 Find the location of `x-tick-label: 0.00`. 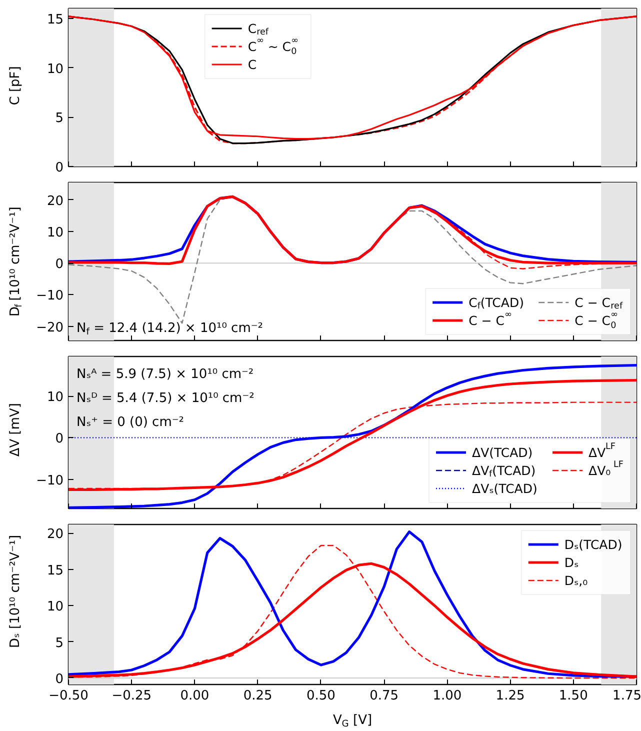

x-tick-label: 0.00 is located at coordinates (195, 696).